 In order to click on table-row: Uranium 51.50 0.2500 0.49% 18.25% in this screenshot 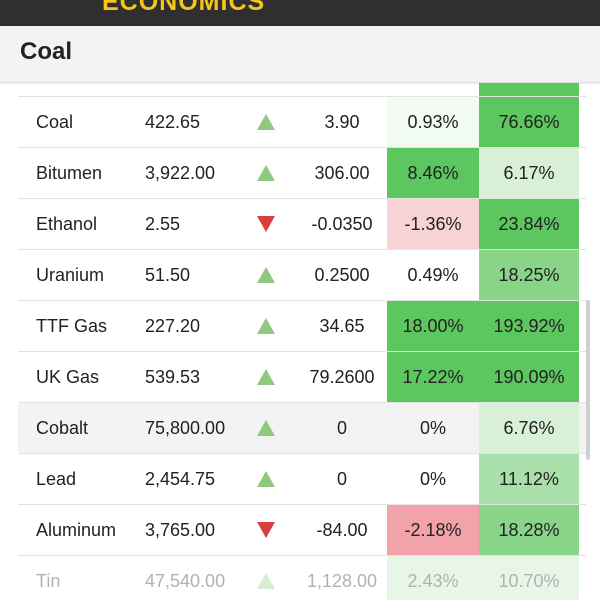, I will do `click(302, 275)`.